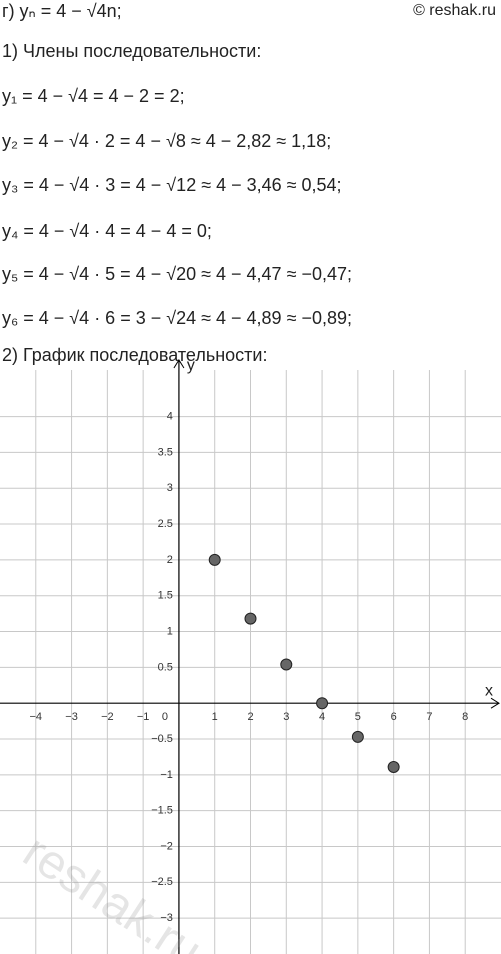  I want to click on x-tick-label: −4, so click(36, 717).